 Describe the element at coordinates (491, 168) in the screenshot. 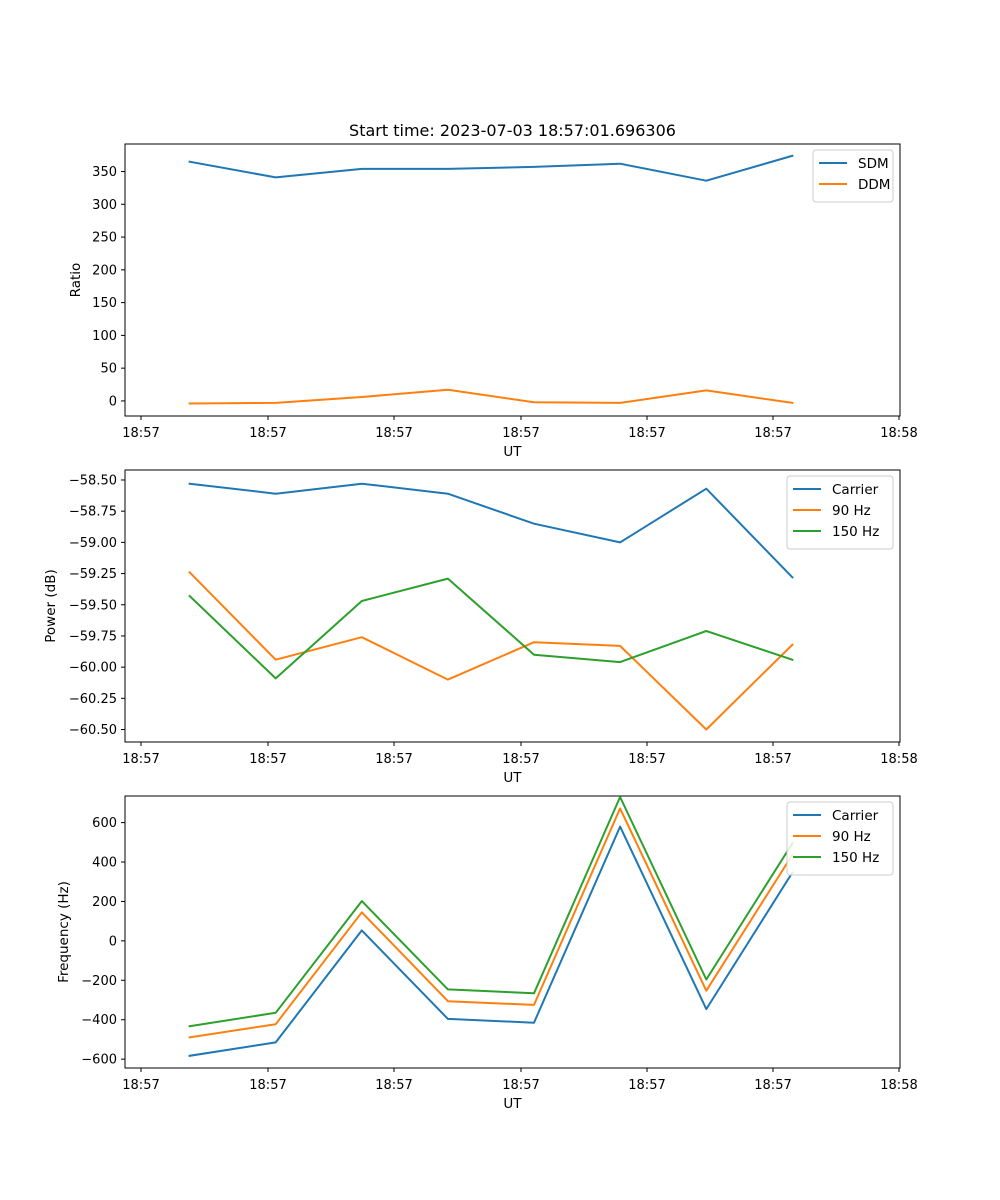

I see `series-line-sdm` at that location.